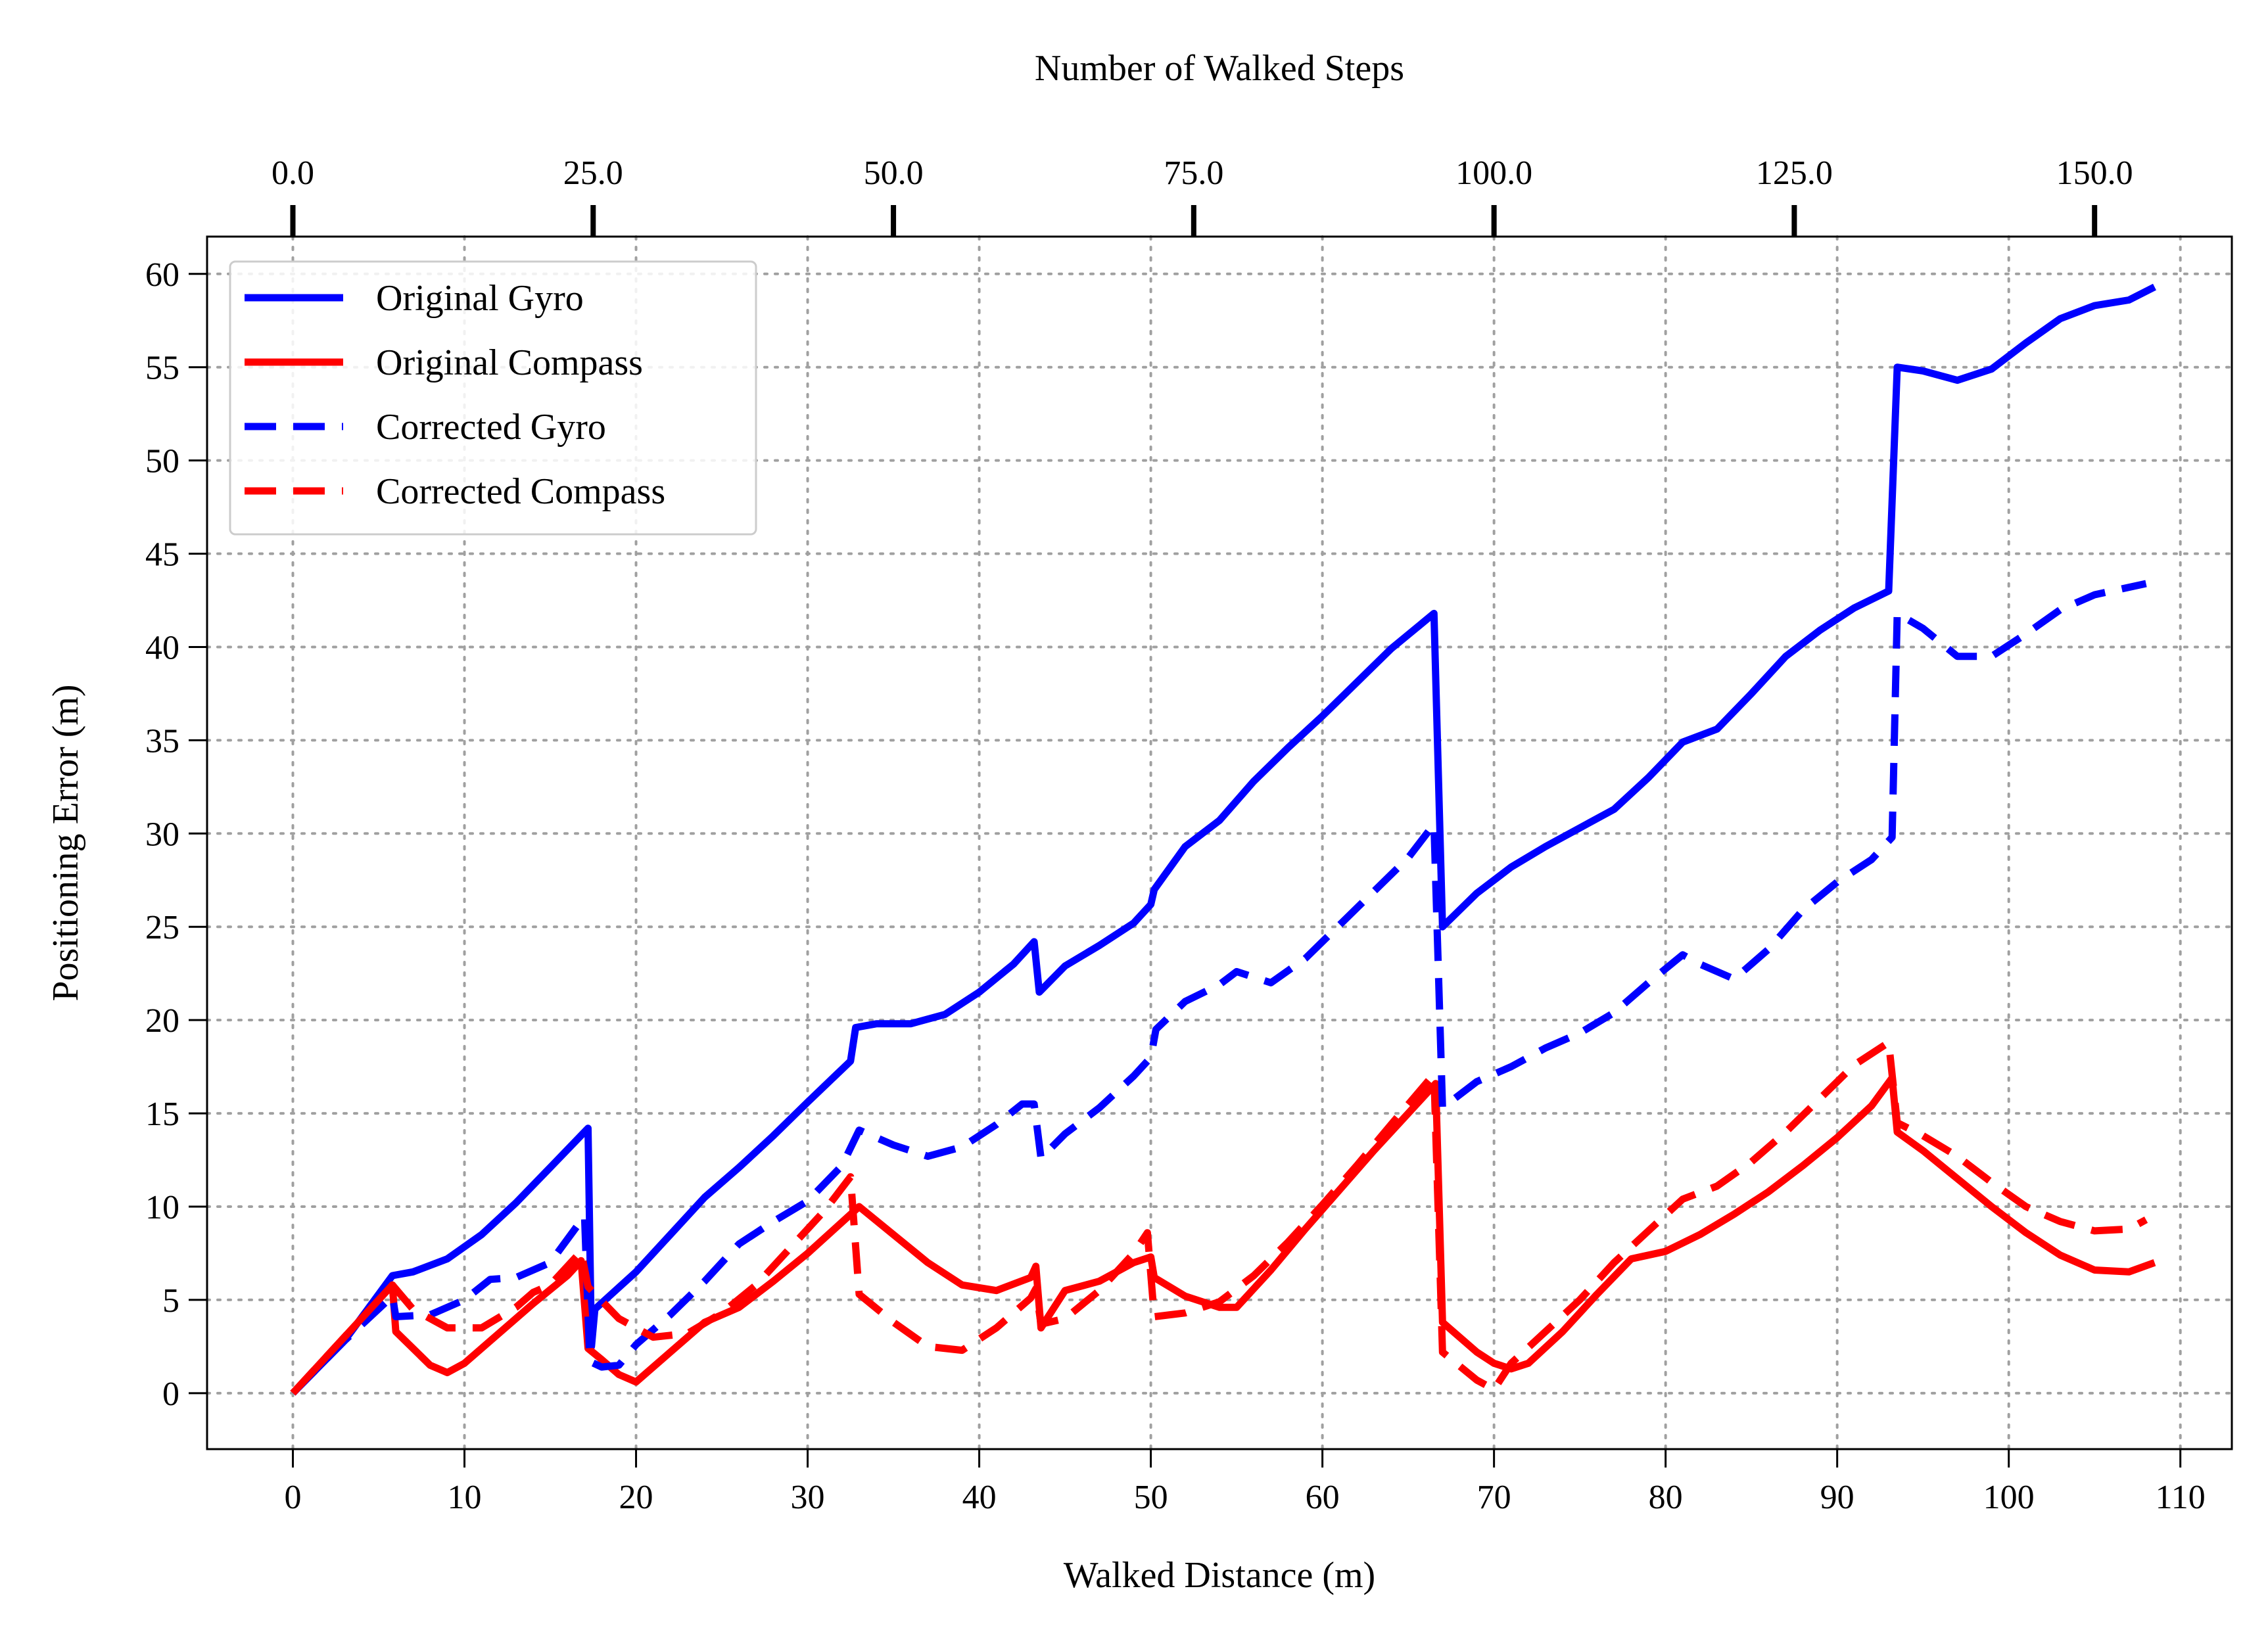 Image resolution: width=2268 pixels, height=1643 pixels. What do you see at coordinates (162, 275) in the screenshot?
I see `y-tick-label: 60` at bounding box center [162, 275].